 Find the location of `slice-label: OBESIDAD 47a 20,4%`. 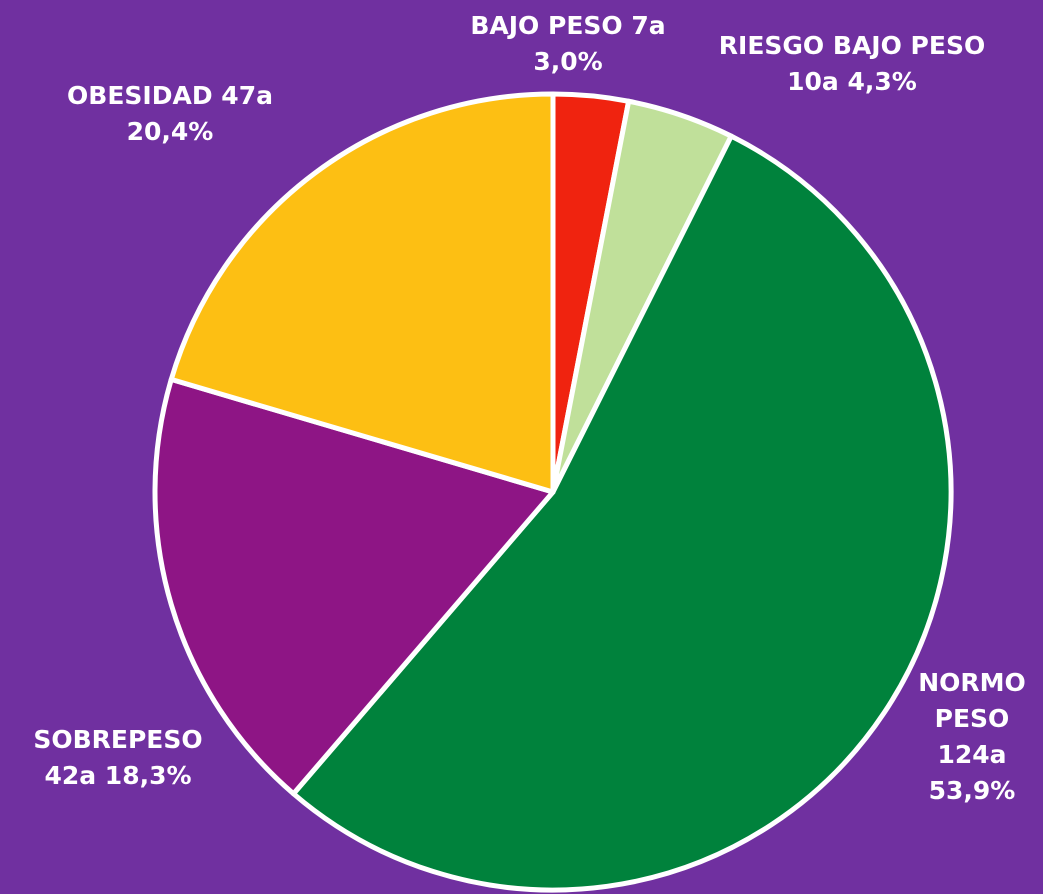

slice-label: OBESIDAD 47a 20,4% is located at coordinates (170, 114).